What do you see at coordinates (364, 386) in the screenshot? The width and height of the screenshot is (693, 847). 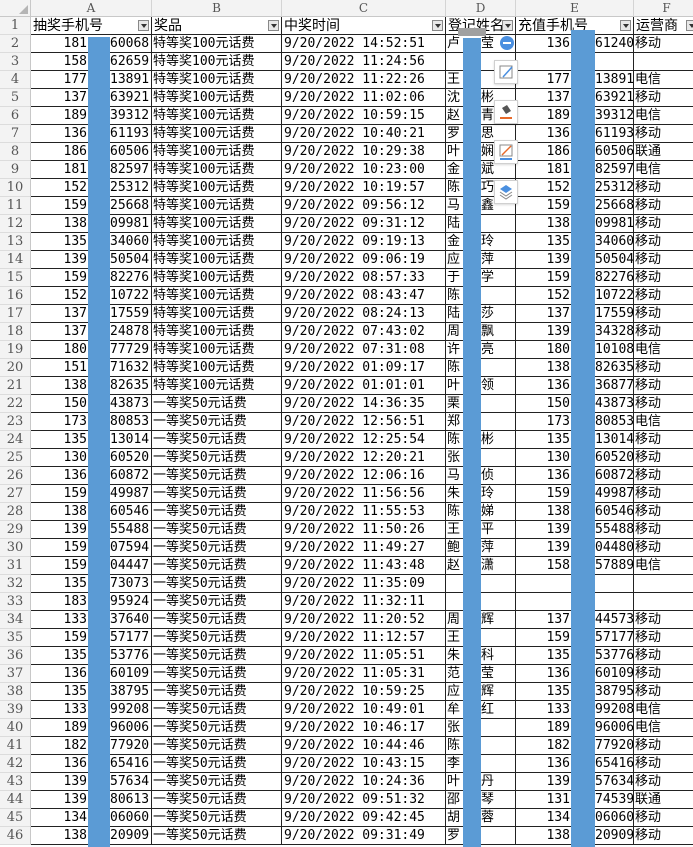 I see `win-time-cell: 9/20/2022 01:01:01` at bounding box center [364, 386].